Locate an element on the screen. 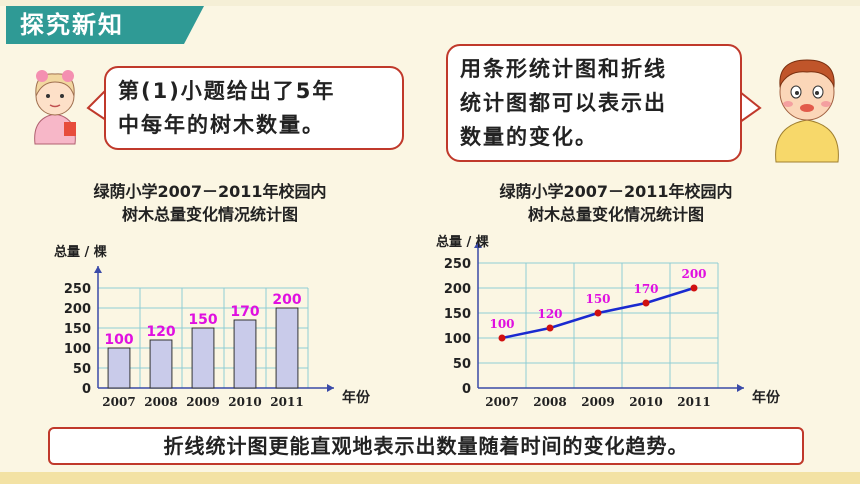 The image size is (860, 484). girl-bubble-tail is located at coordinates (96, 105).